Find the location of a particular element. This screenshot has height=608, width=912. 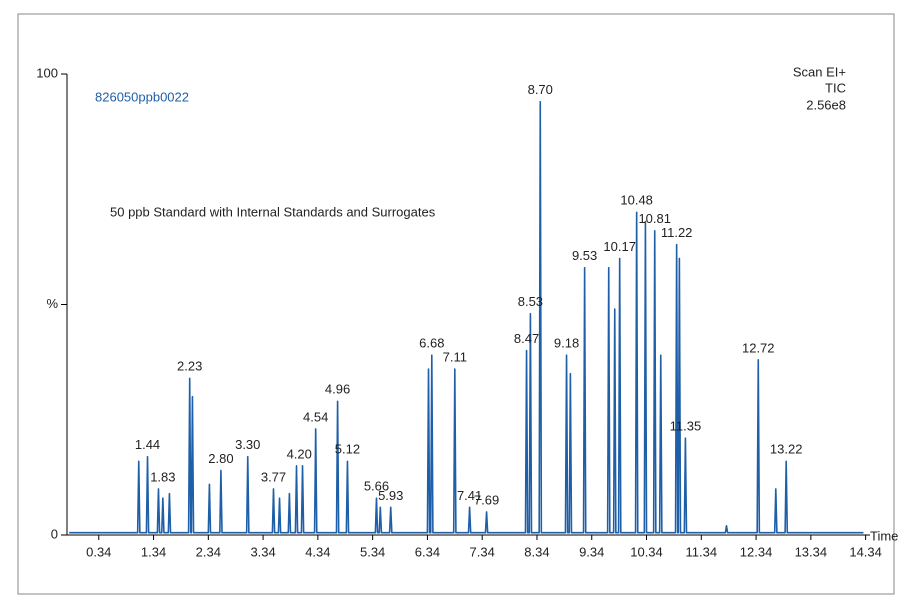

sample-id: 826050ppb0022 is located at coordinates (142, 96).